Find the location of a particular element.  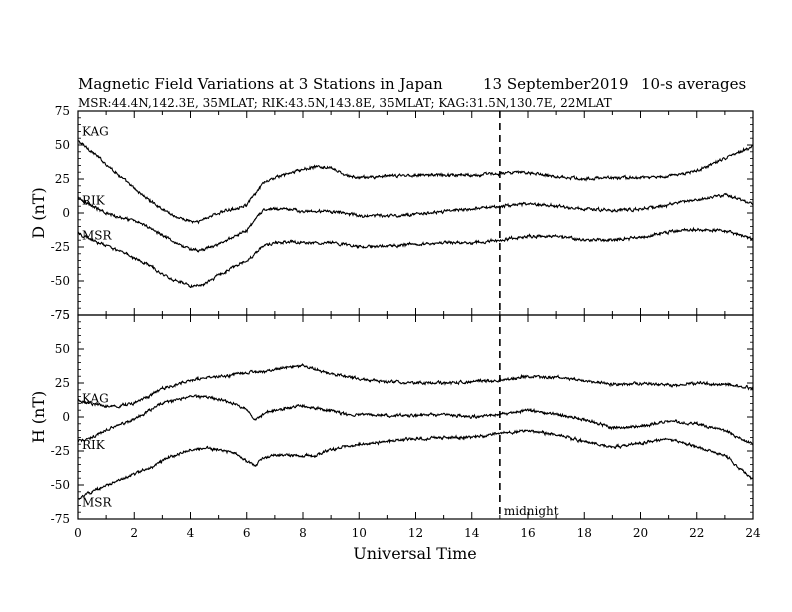

xtick-label-12: 24 is located at coordinates (753, 533).